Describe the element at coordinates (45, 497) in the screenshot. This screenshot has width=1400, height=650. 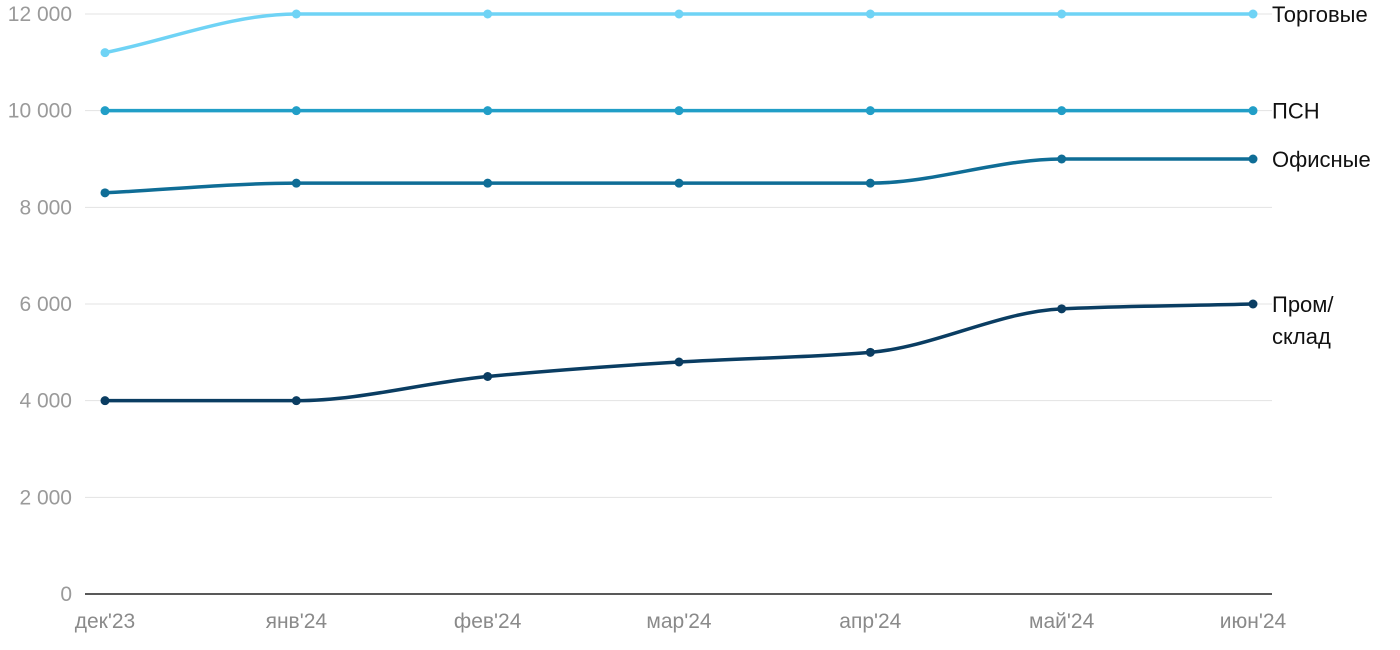
I see `y-tick-label: 2 000` at that location.